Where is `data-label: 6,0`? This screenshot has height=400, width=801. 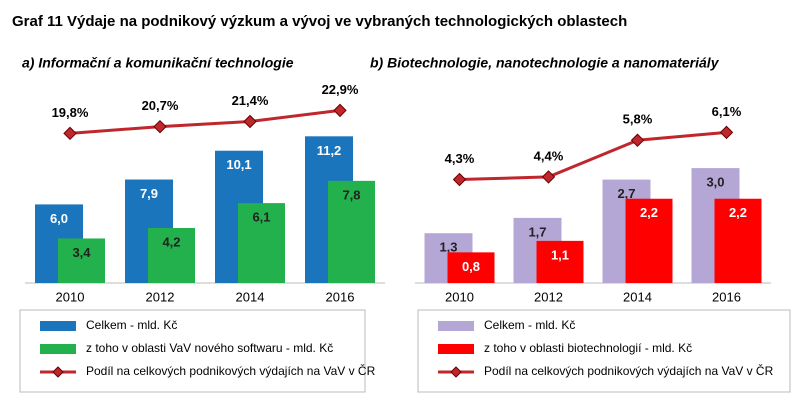
data-label: 6,0 is located at coordinates (59, 218).